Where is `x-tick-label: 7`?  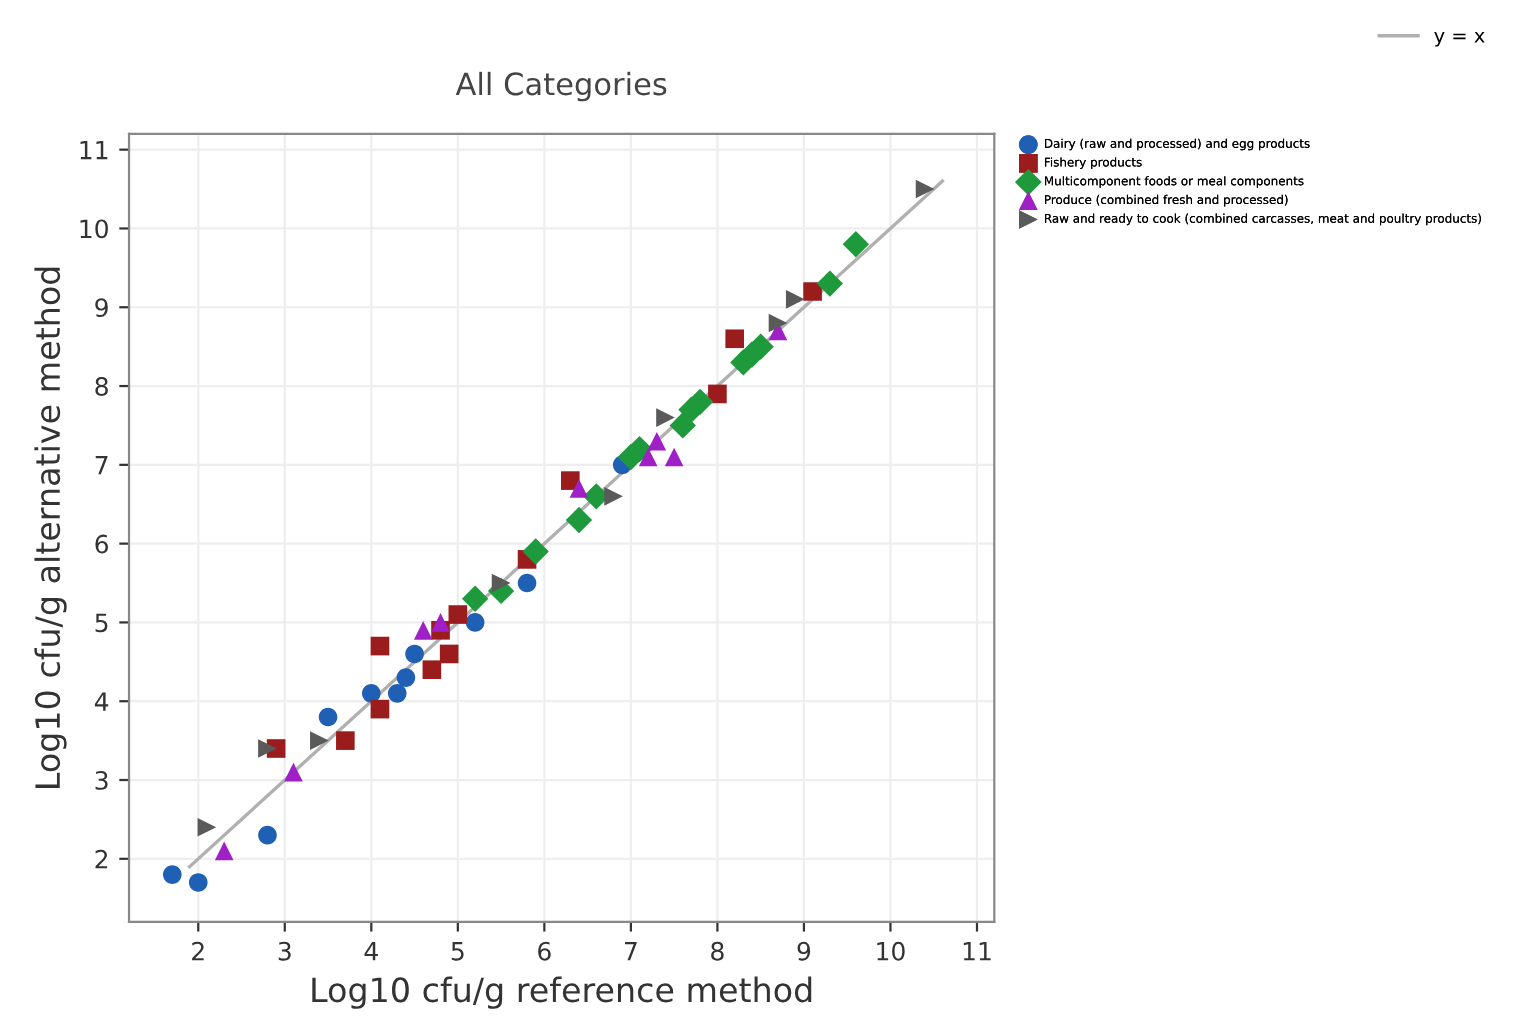 x-tick-label: 7 is located at coordinates (630, 951).